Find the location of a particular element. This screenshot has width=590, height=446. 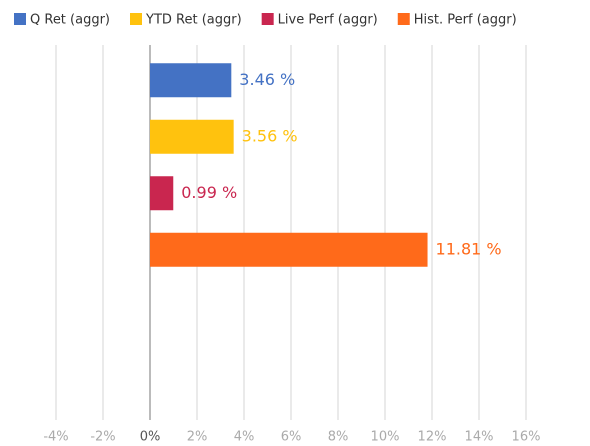

legend-label: Q Ret (aggr) is located at coordinates (70, 20).